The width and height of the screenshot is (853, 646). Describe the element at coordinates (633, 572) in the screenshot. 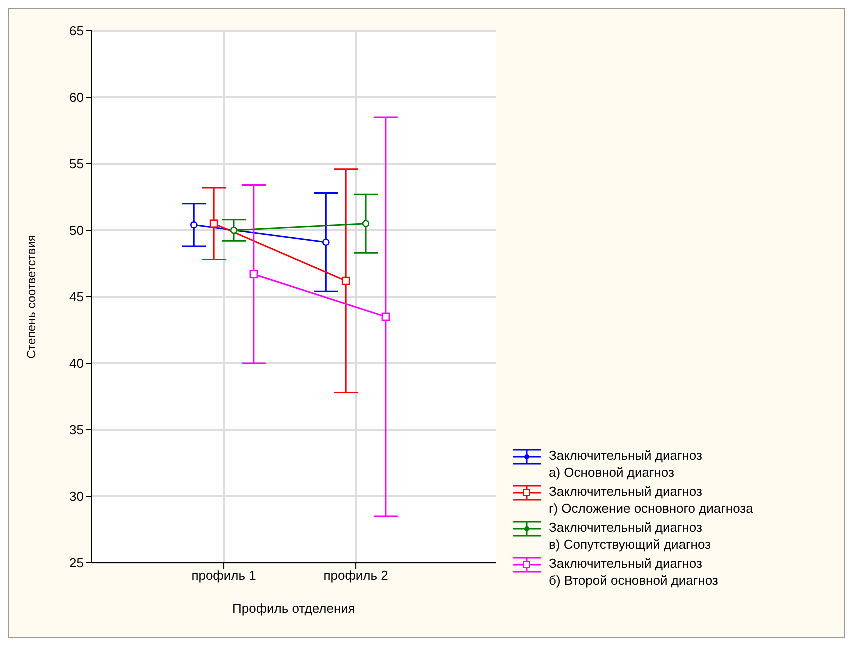

I see `legend-label: Заключительный диагноз б) Второй основной диагноз` at that location.